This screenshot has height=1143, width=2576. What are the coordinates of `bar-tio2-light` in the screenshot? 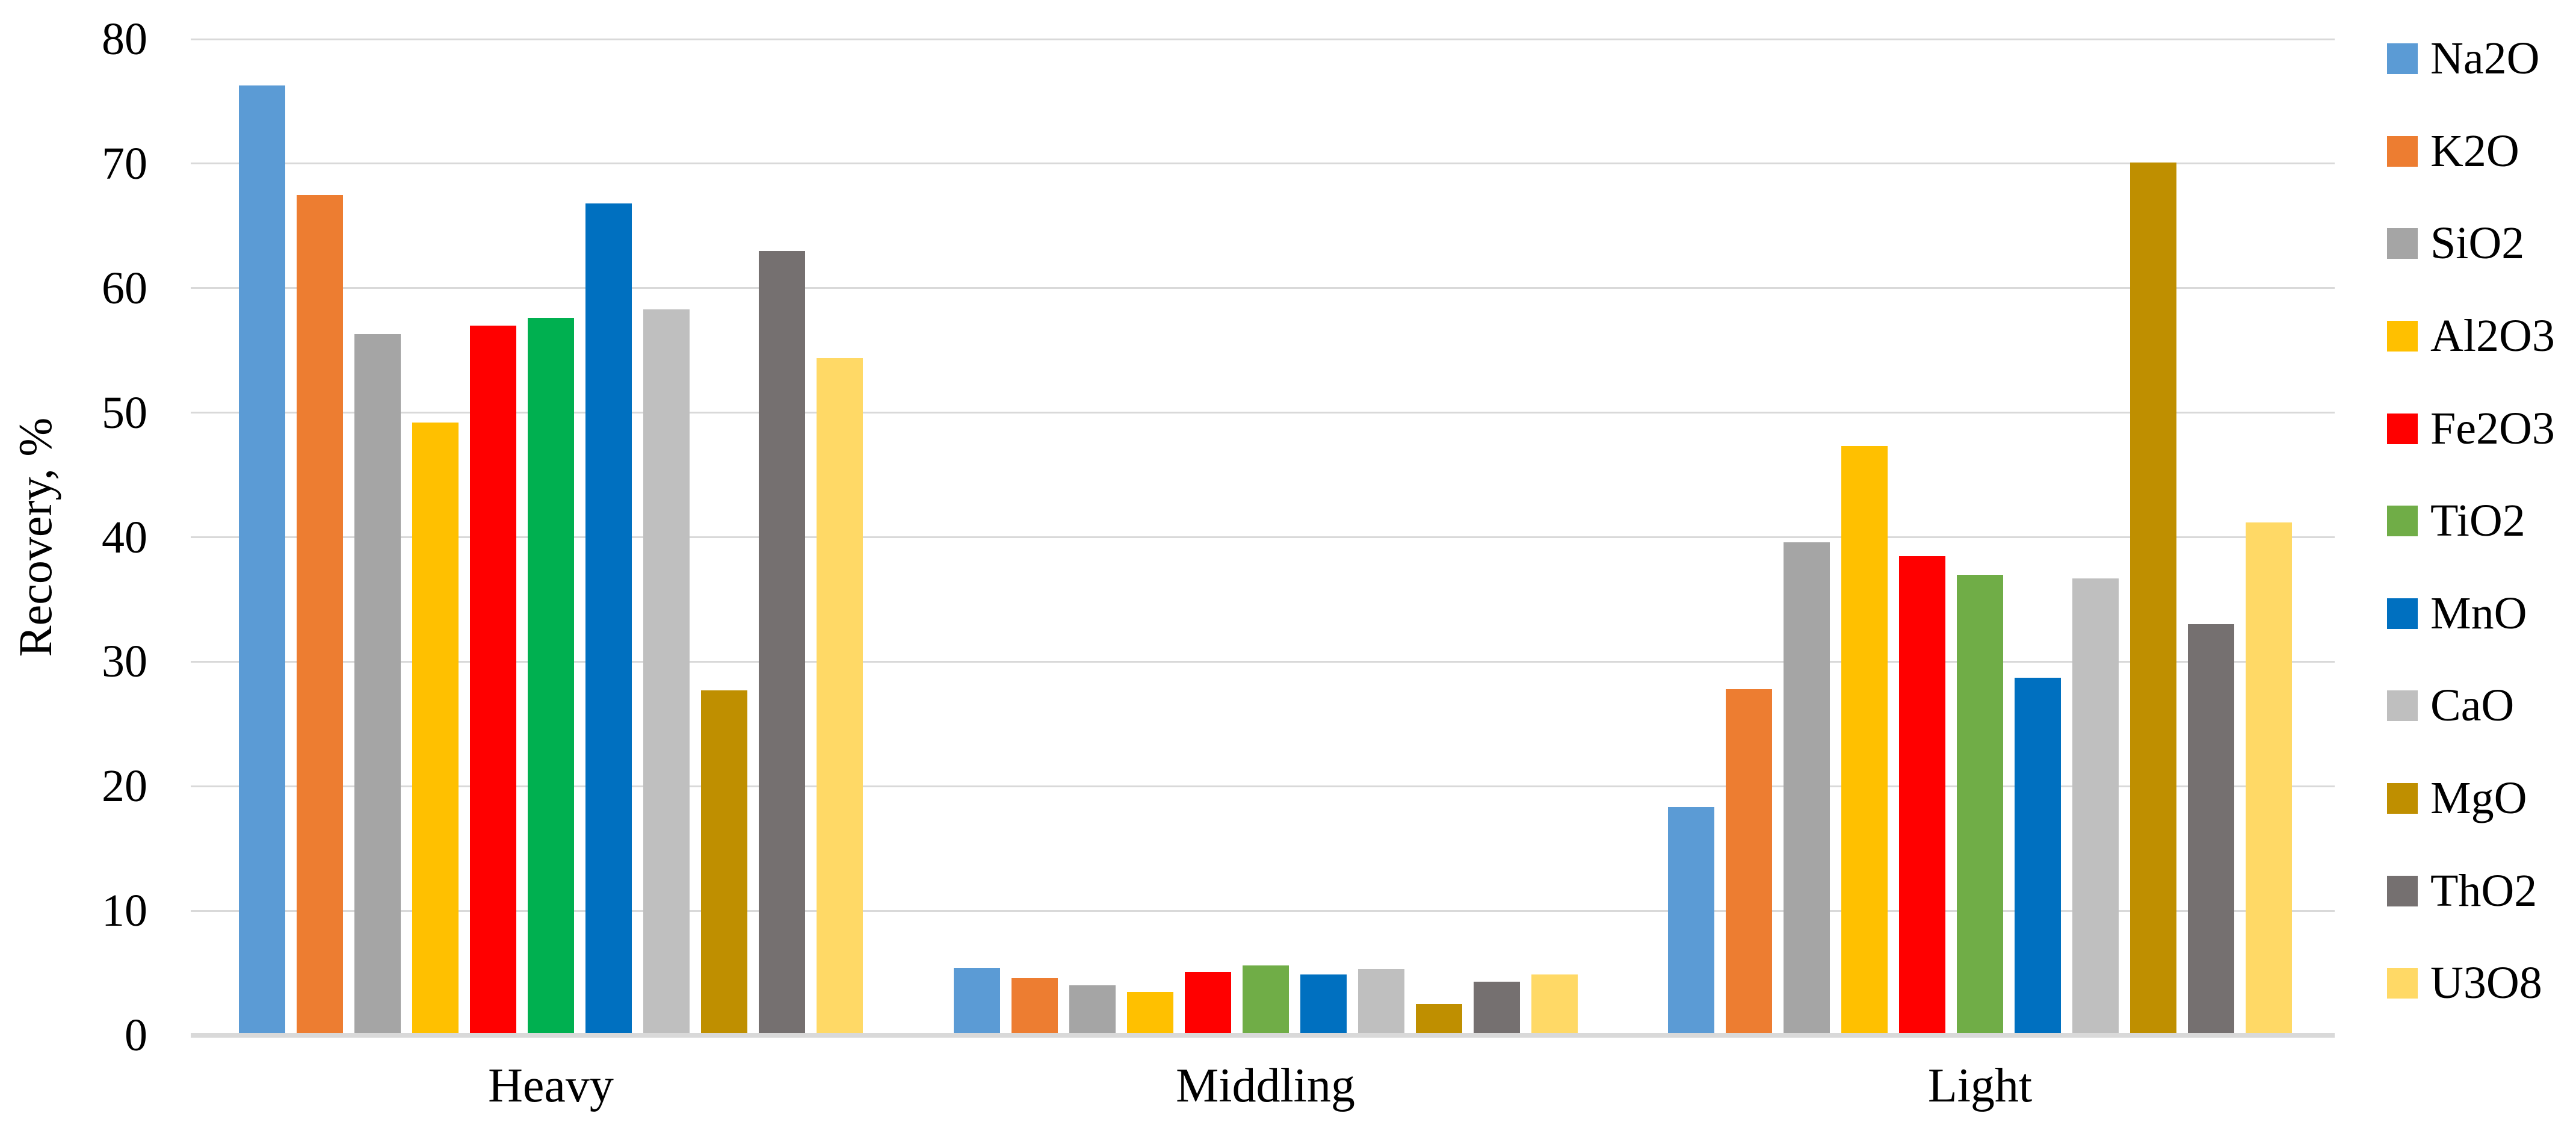 It's located at (1980, 804).